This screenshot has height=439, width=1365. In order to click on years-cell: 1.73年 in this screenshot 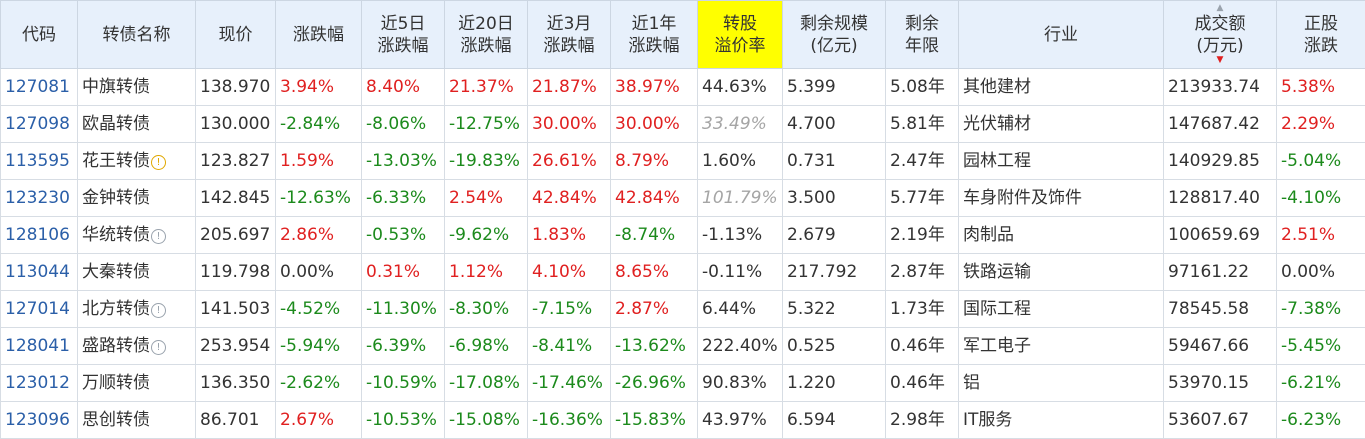, I will do `click(922, 309)`.